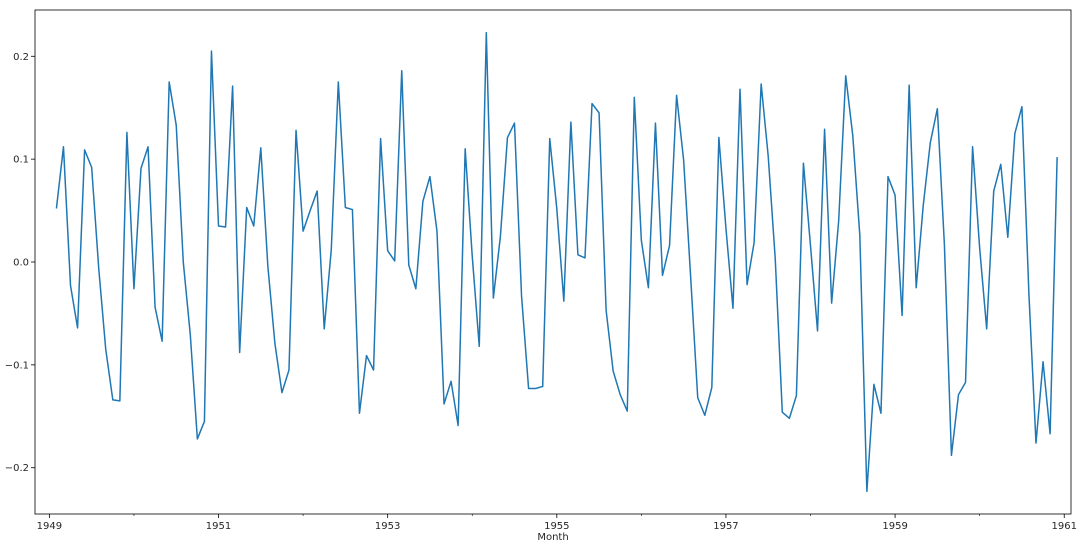  I want to click on x-tick-label: 1957, so click(725, 526).